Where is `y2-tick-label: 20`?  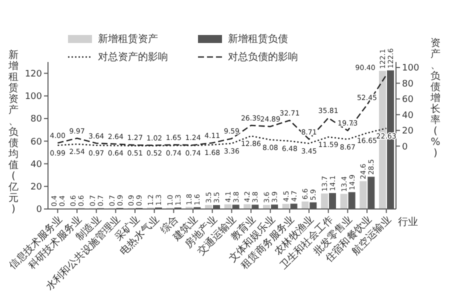 y2-tick-label: 20 is located at coordinates (408, 131).